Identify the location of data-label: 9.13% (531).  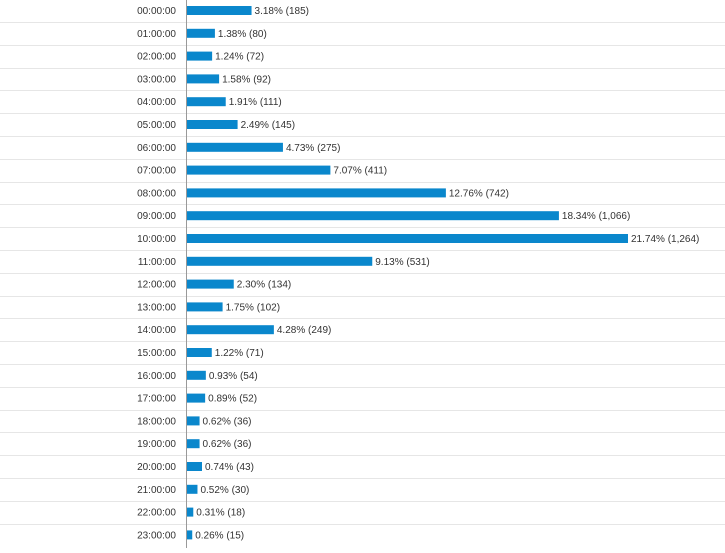
(402, 262).